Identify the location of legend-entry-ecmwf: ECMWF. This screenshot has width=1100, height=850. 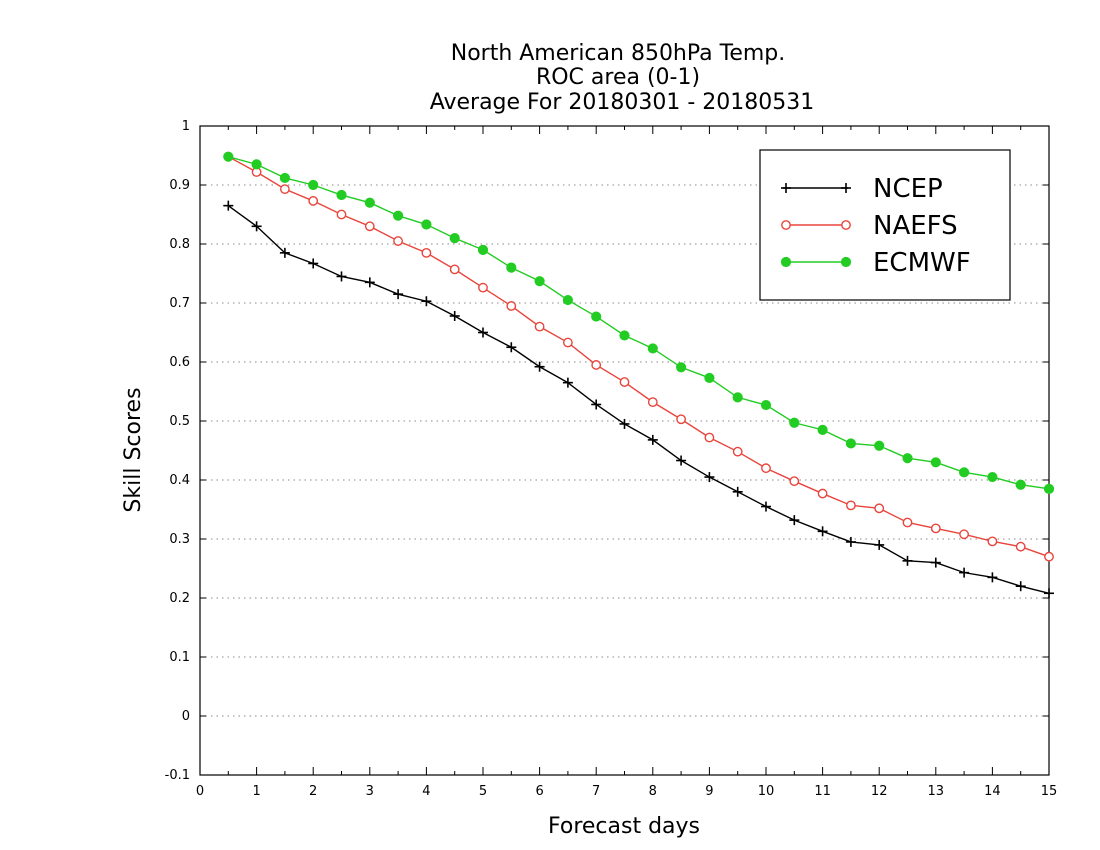
(875, 263).